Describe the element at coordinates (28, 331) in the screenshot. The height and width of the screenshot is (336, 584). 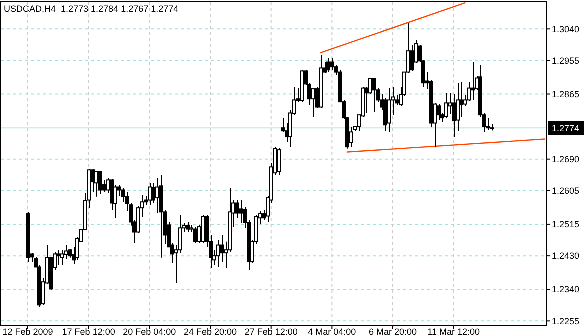
I see `x-tick-label: 12 Feb 2009` at that location.